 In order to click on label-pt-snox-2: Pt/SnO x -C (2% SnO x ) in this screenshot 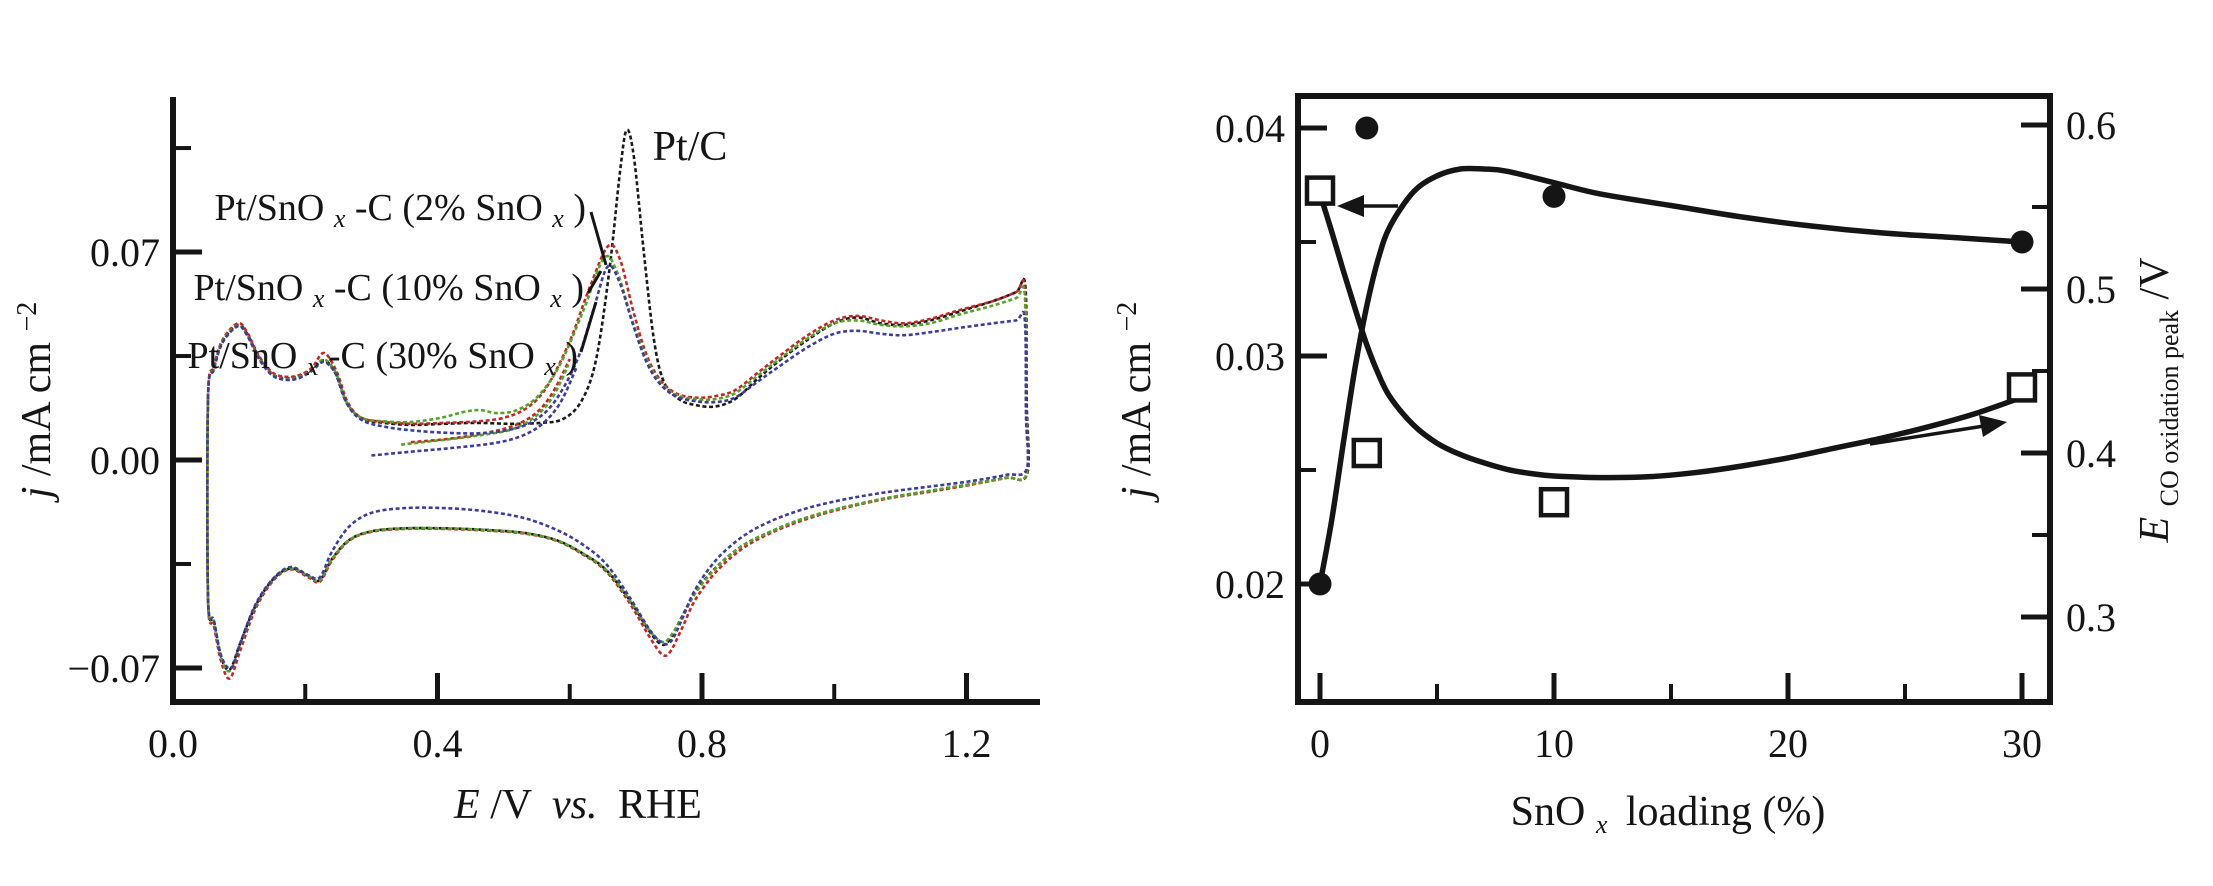, I will do `click(400, 211)`.